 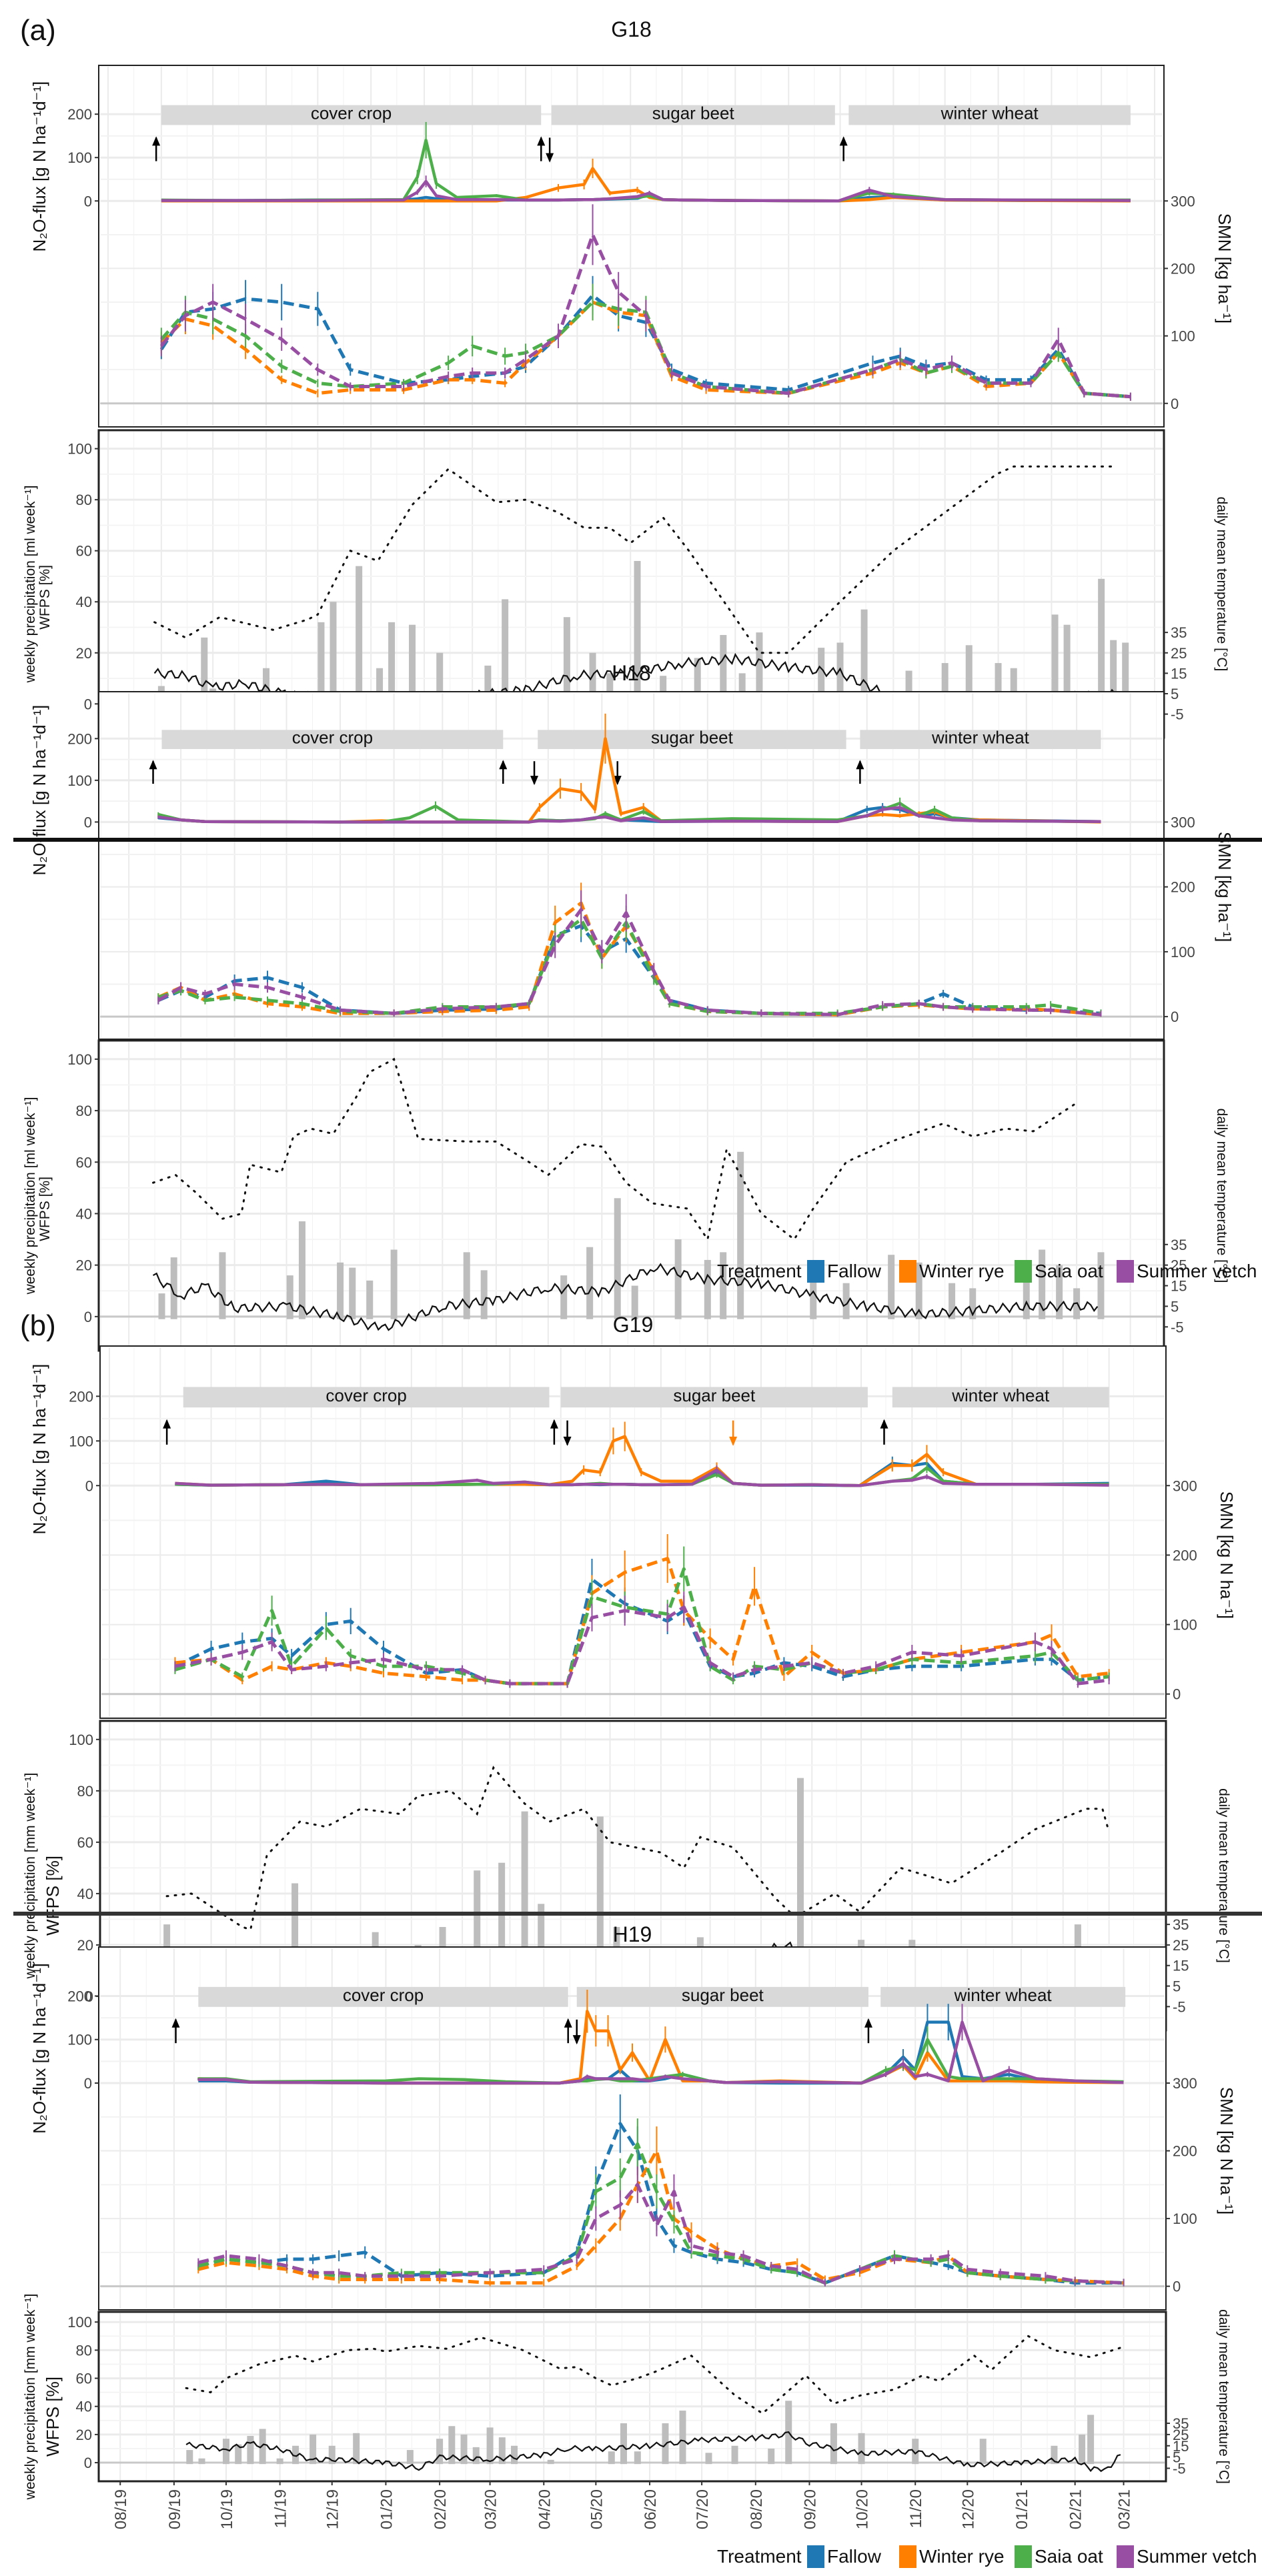 What do you see at coordinates (121, 2509) in the screenshot?
I see `x-tick-label: 08/19` at bounding box center [121, 2509].